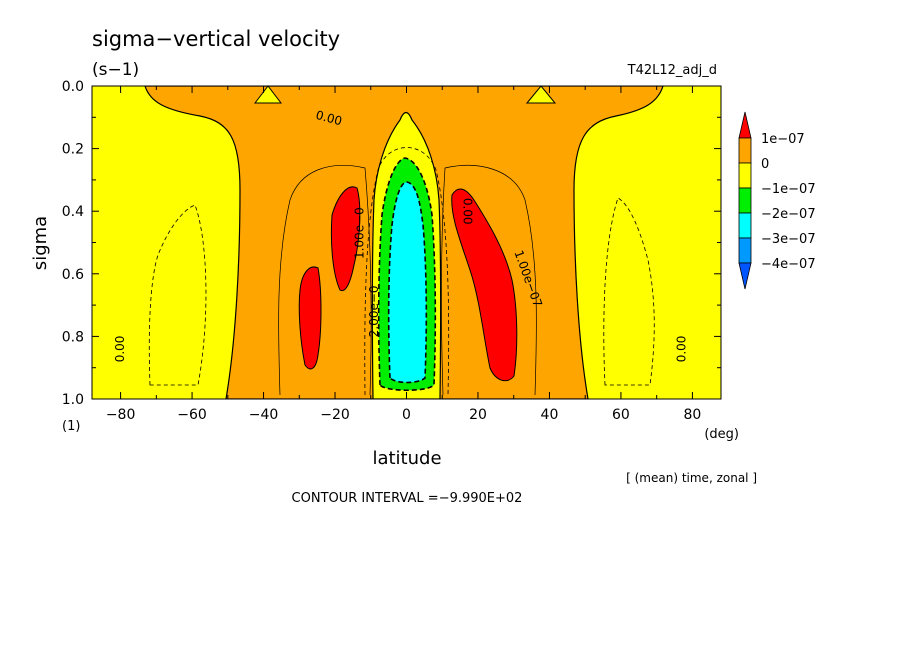 This screenshot has width=904, height=654. Describe the element at coordinates (192, 415) in the screenshot. I see `x-tick-label: −60` at that location.